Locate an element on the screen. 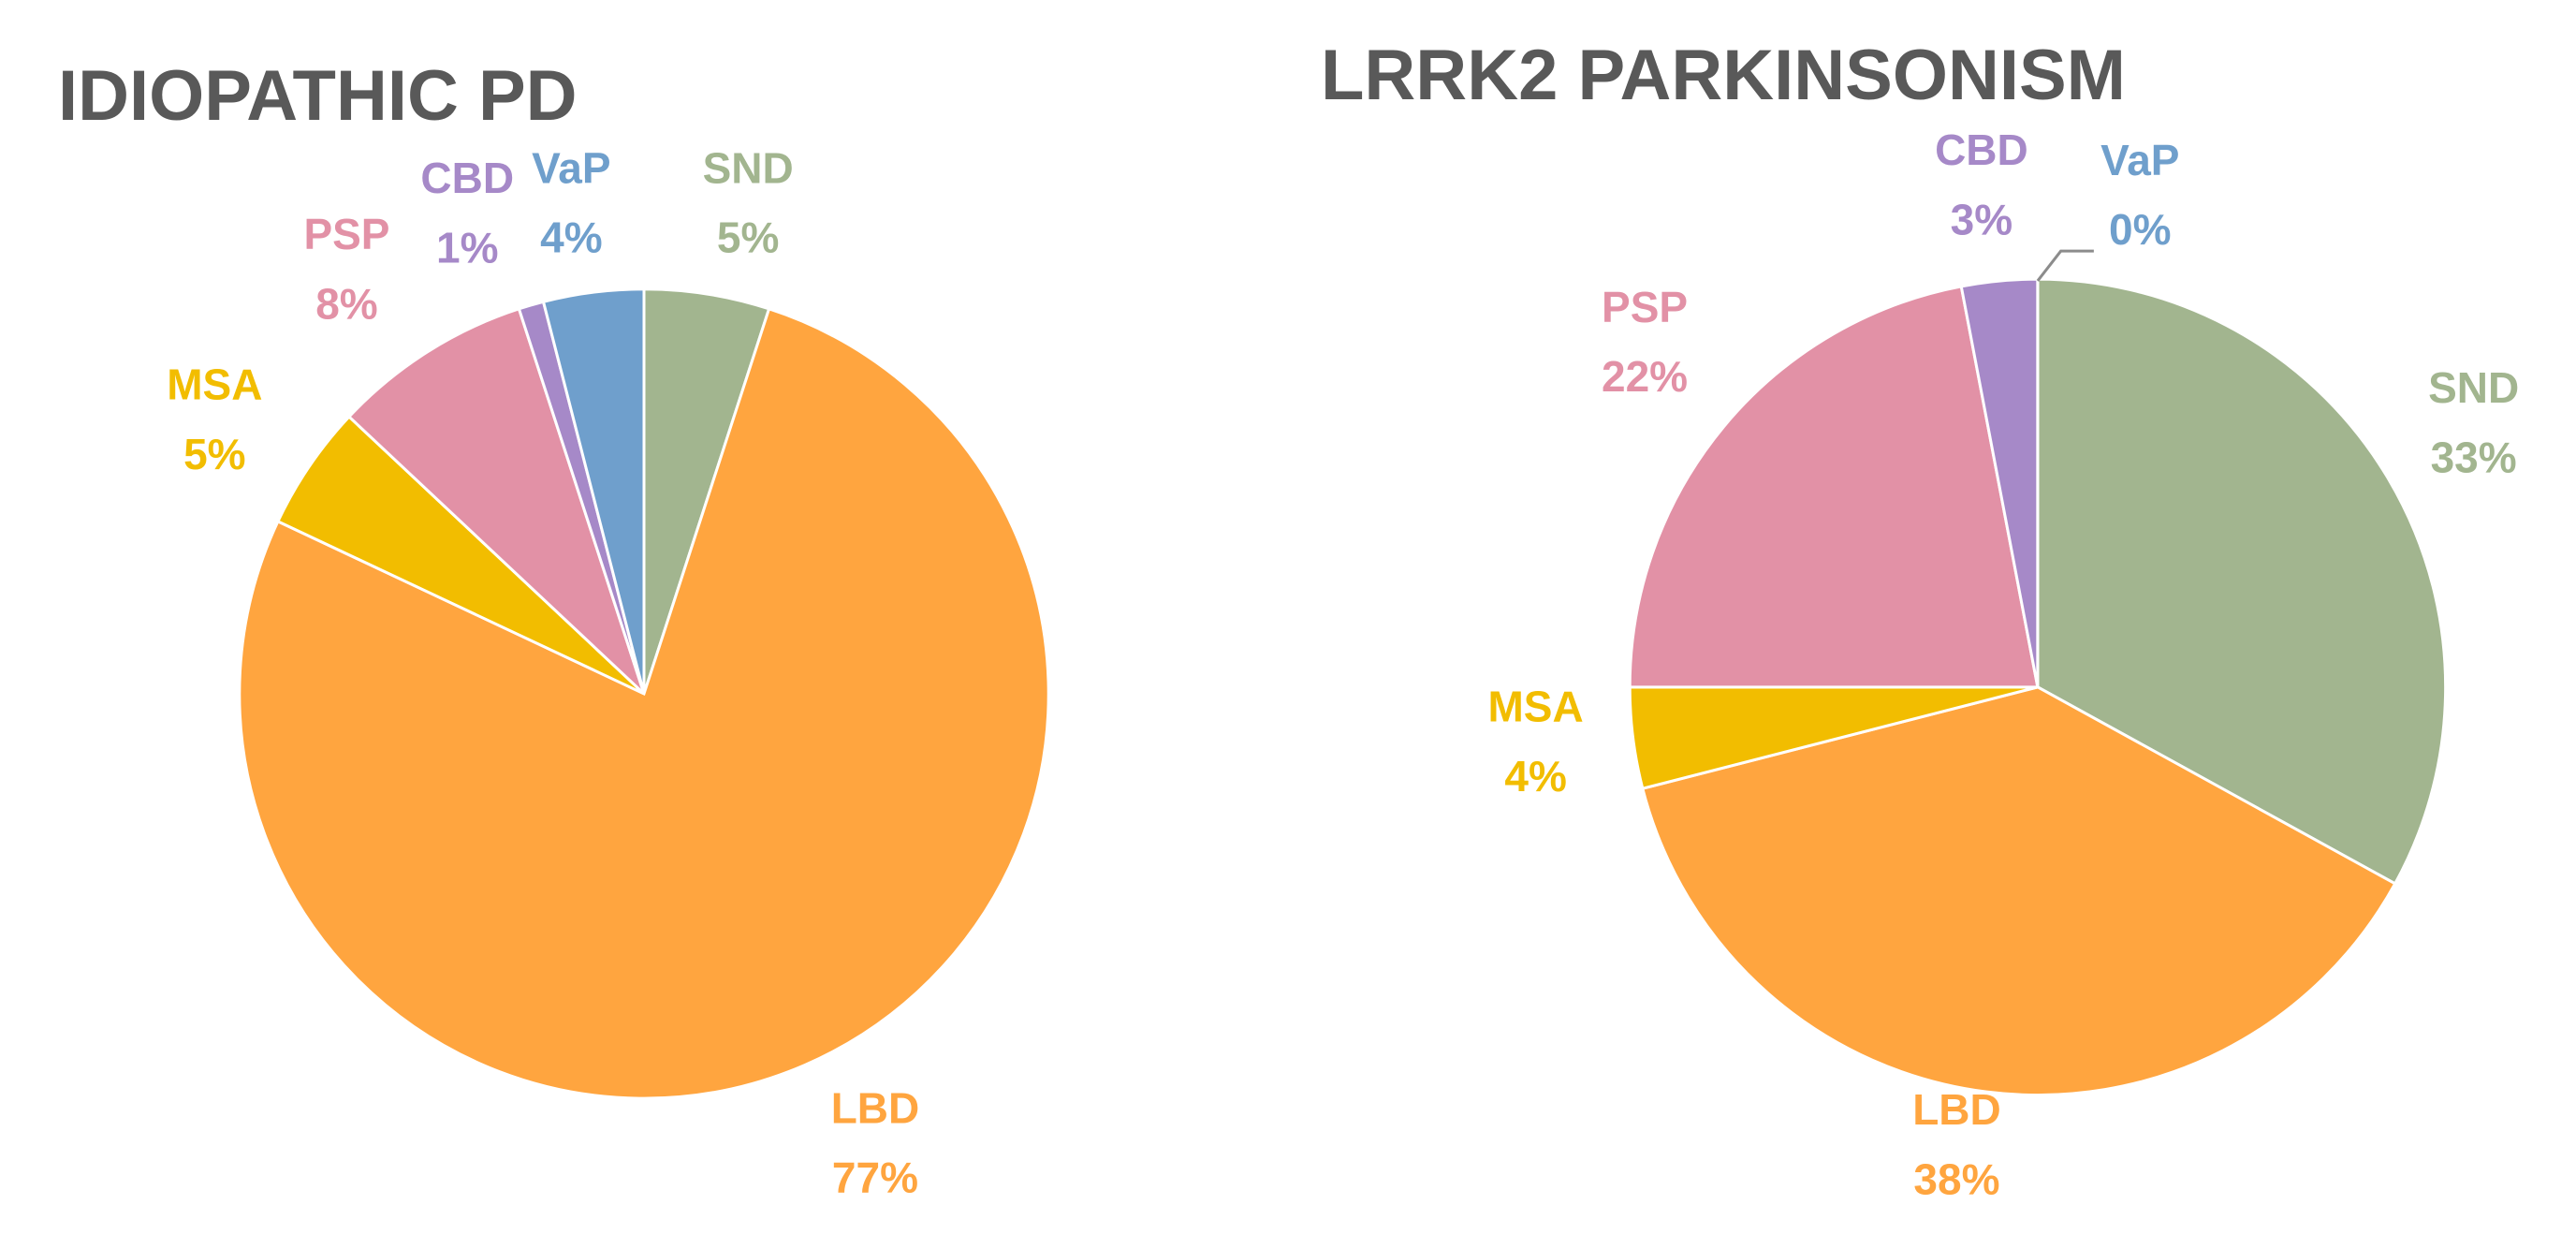  leader-line is located at coordinates (2065, 265).